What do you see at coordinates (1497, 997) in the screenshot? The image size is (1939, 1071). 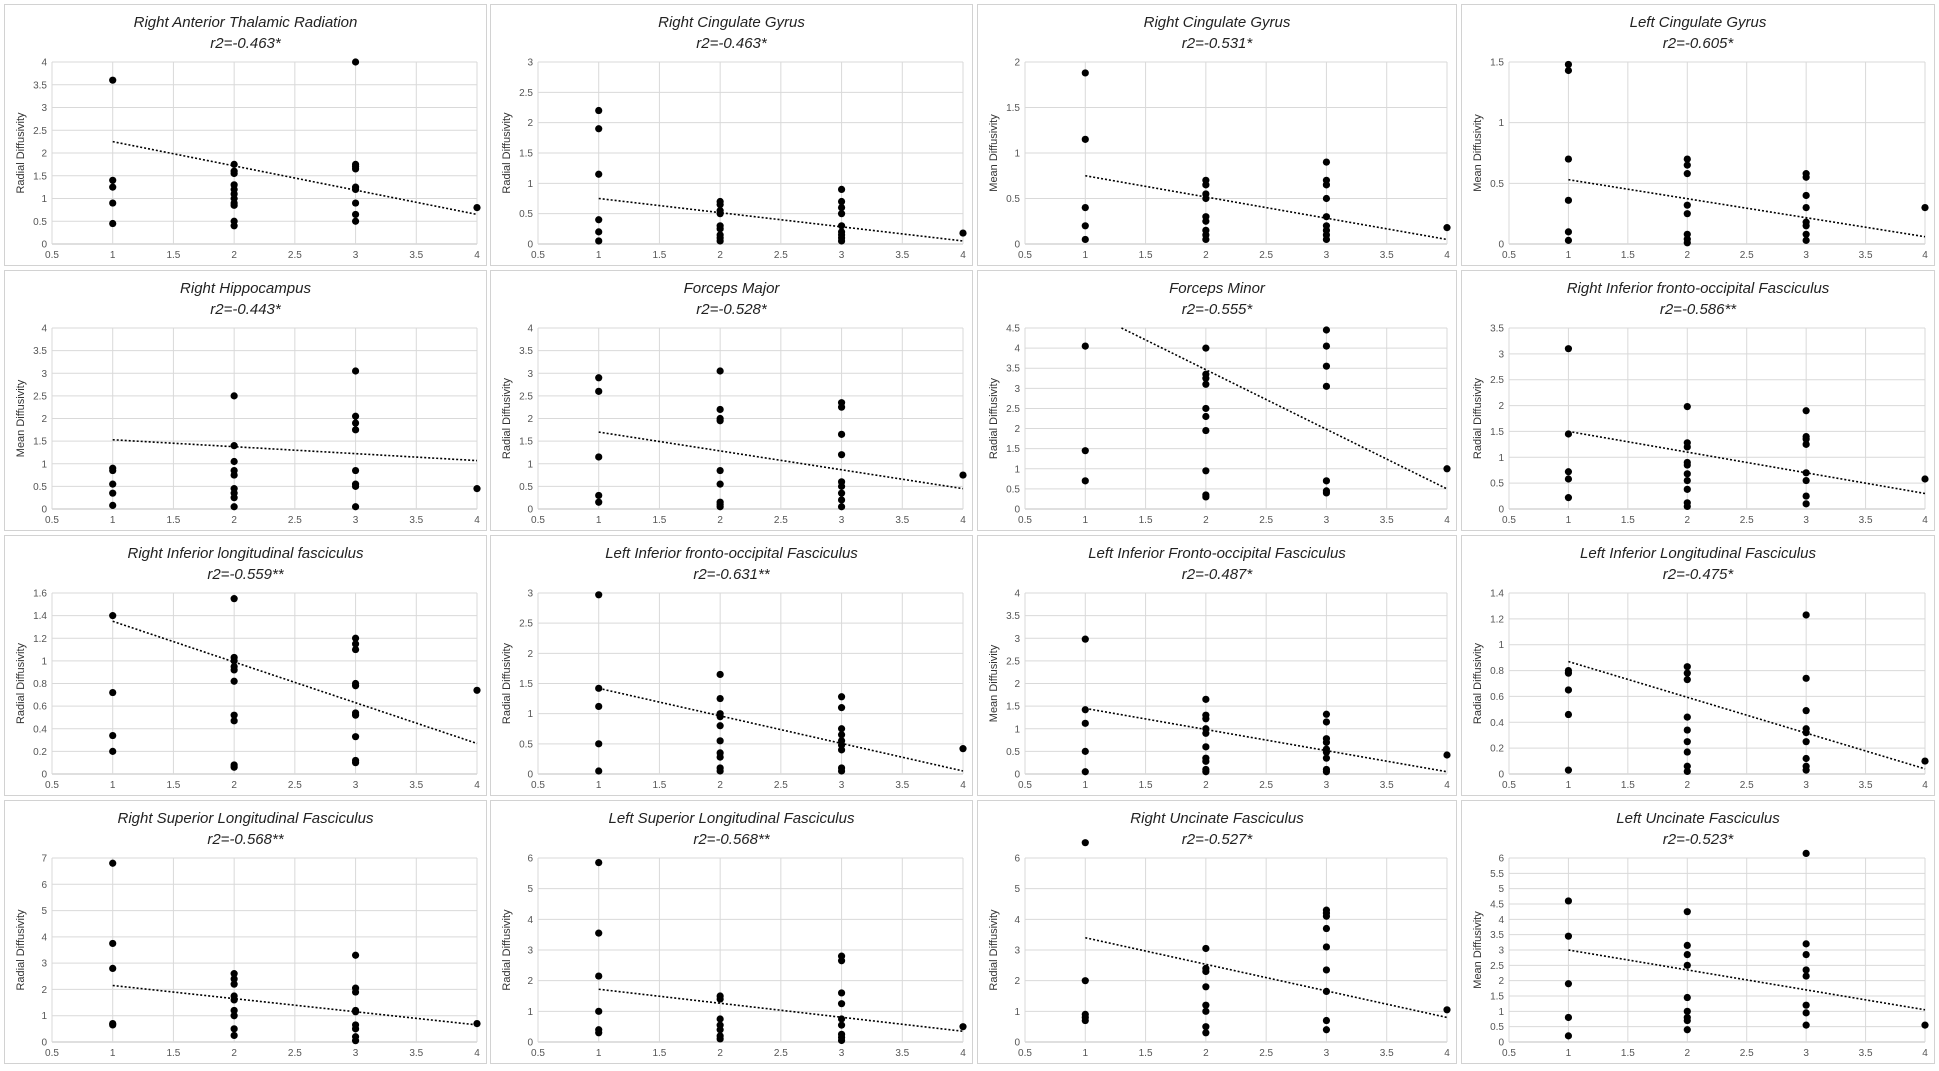 I see `y-tick-label: 1.5` at bounding box center [1497, 997].